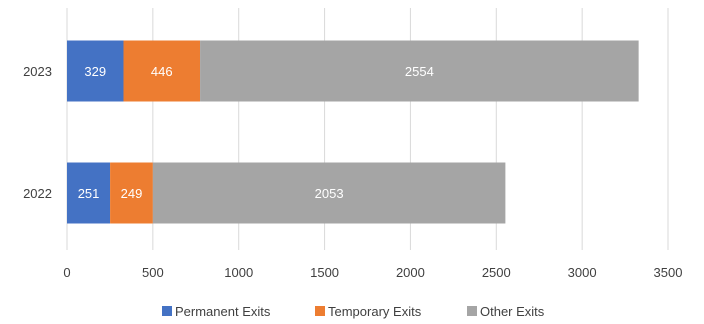  Describe the element at coordinates (66, 272) in the screenshot. I see `x-tick-label: 0` at that location.